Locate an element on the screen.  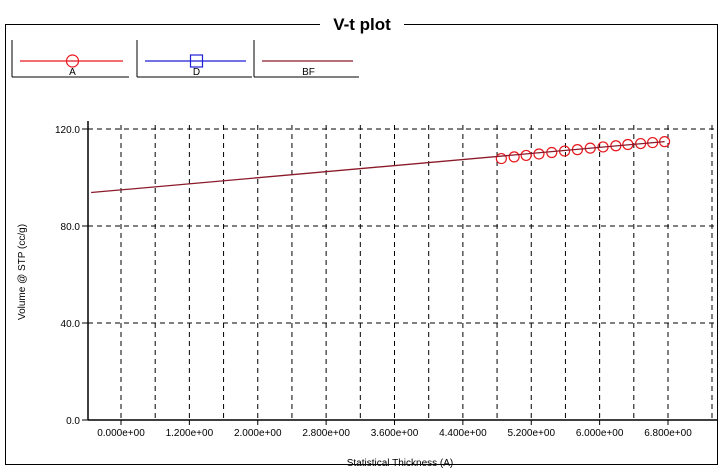
legend-label: D is located at coordinates (196, 72).